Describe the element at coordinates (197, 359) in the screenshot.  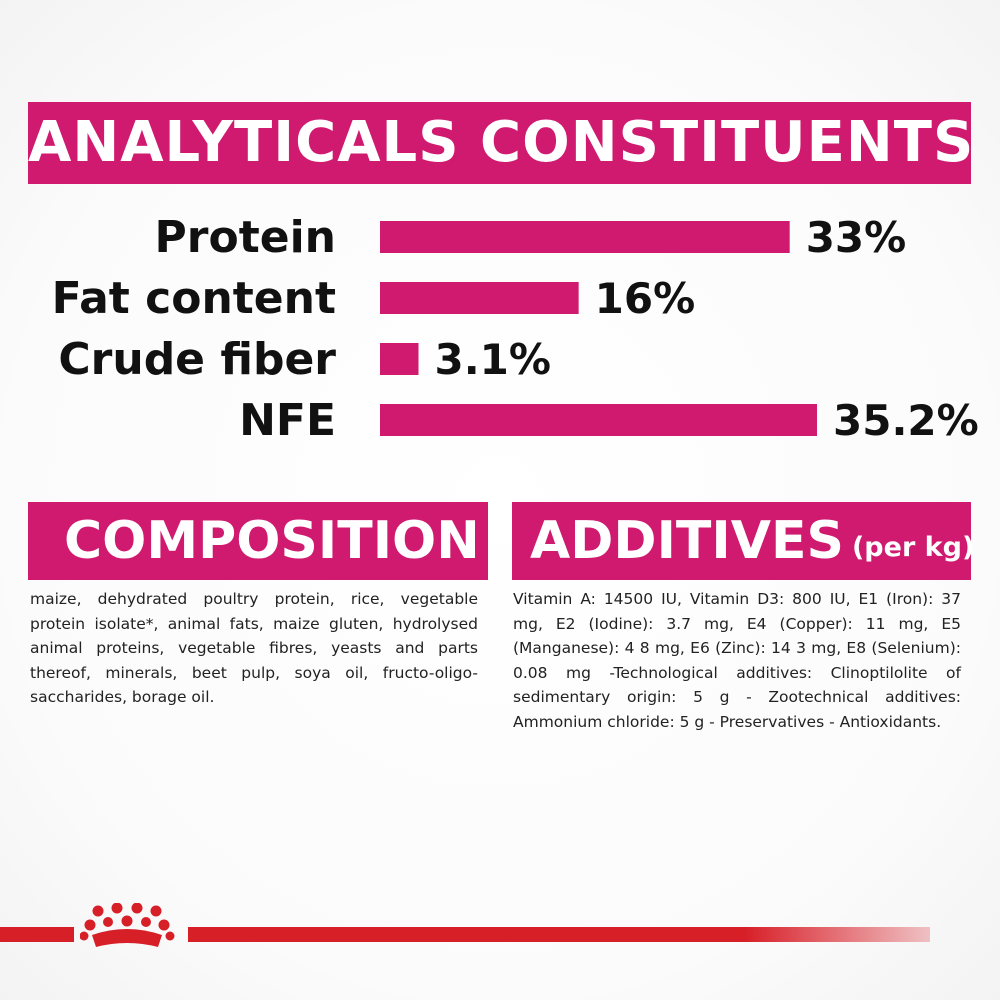
I see `category-label: Crude fiber` at that location.